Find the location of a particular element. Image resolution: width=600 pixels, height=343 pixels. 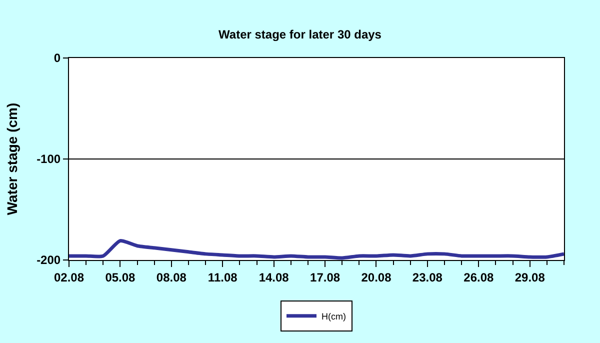

x-tick-label: 26.08 is located at coordinates (479, 277).